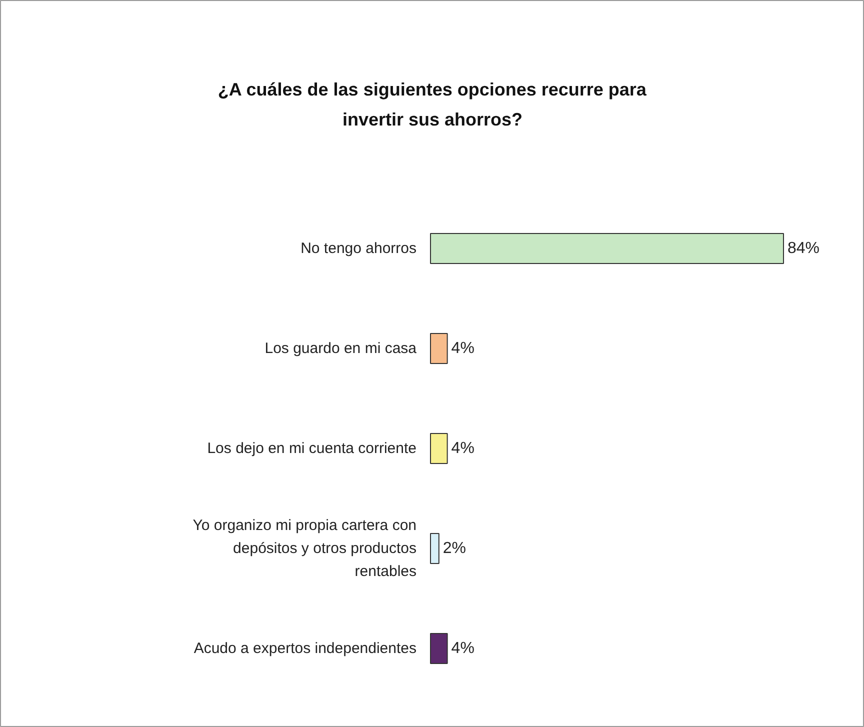 The image size is (864, 727). Describe the element at coordinates (358, 248) in the screenshot. I see `y-tick-label: No tengo ahorros` at that location.